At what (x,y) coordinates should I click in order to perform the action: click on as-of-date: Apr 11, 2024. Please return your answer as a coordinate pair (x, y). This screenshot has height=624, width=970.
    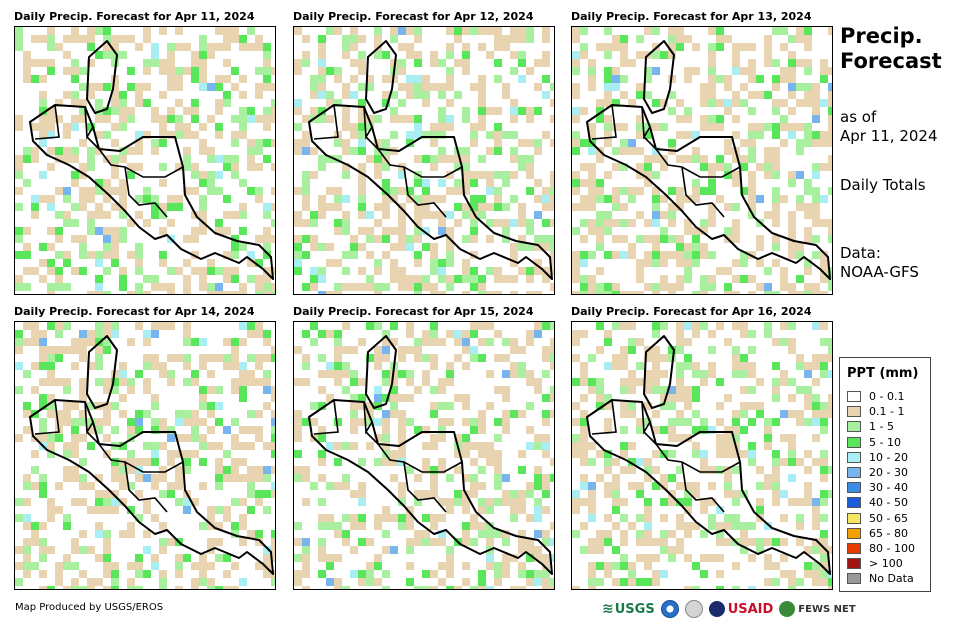
    Looking at the image, I should click on (889, 136).